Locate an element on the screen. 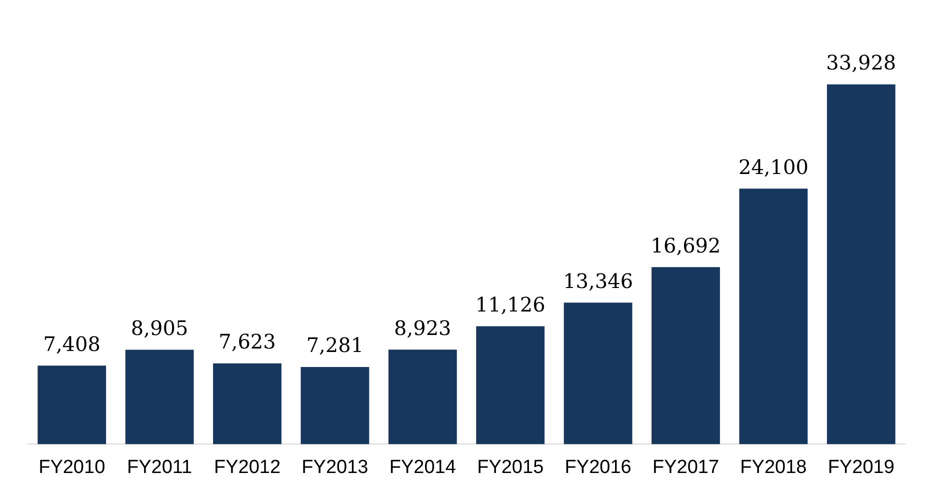 This screenshot has height=499, width=925. data-label: 8,905 is located at coordinates (159, 328).